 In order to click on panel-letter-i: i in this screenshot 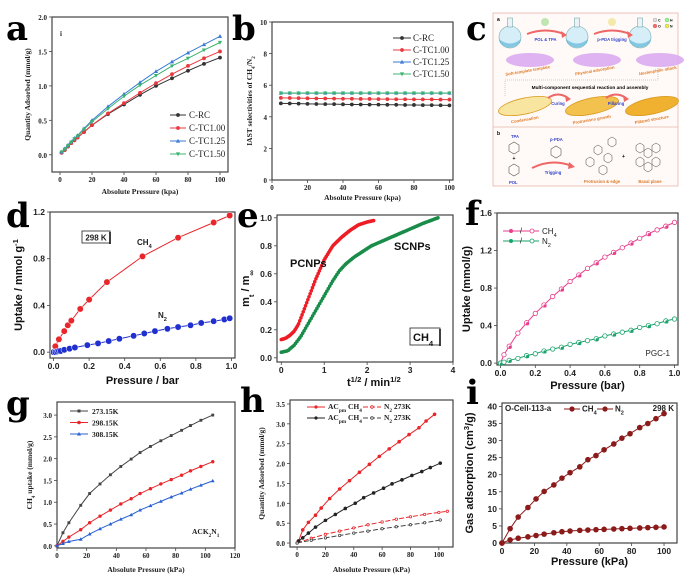, I will do `click(472, 393)`.